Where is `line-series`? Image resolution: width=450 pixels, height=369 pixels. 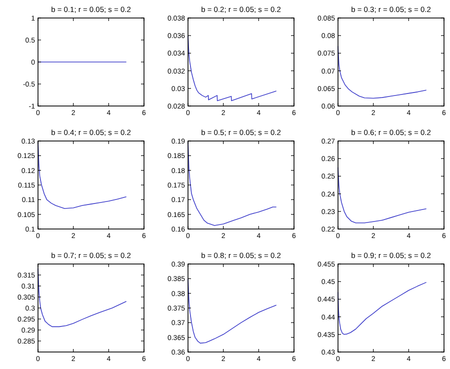 line-series is located at coordinates (382, 308).